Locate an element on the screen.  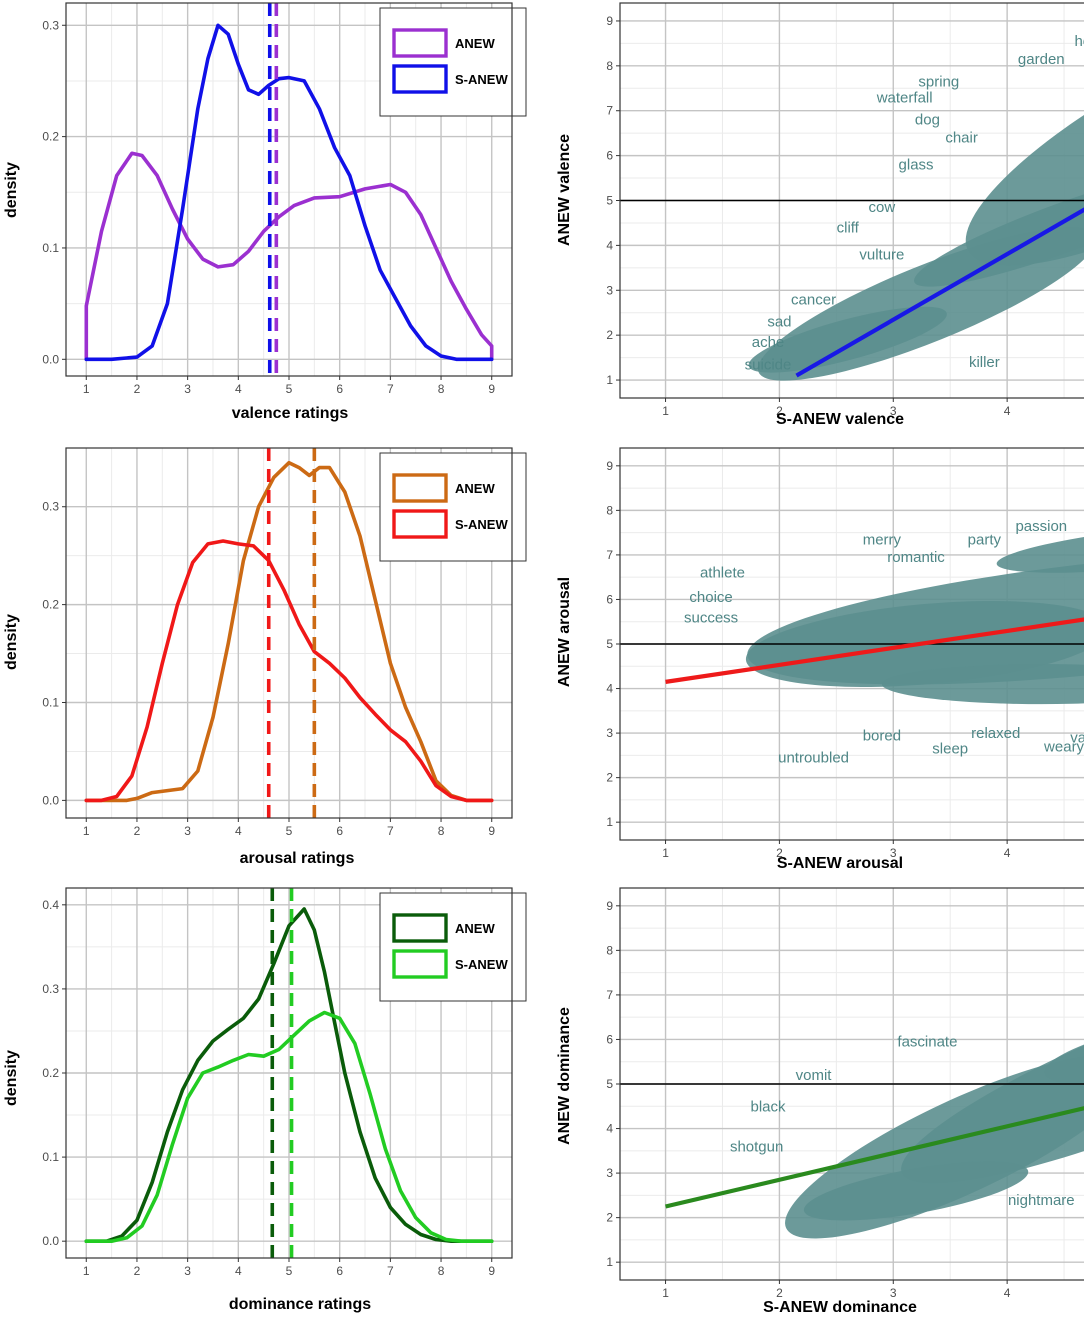
axis-ticks: 1 2 3 4 5 6 7 8 9 0.0 0.1 0.2 0.3 0.4 is located at coordinates (268, 1088).